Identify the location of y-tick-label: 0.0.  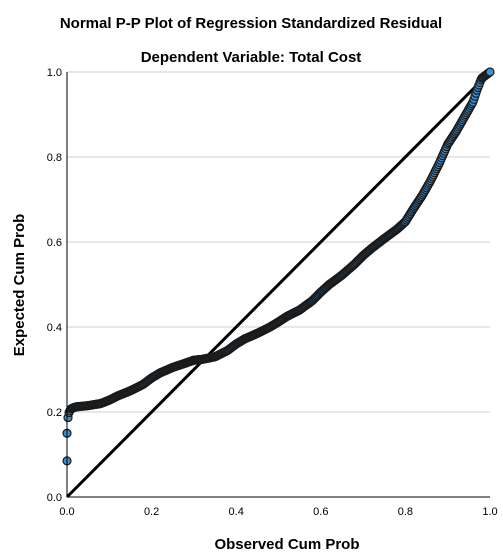
(54, 498).